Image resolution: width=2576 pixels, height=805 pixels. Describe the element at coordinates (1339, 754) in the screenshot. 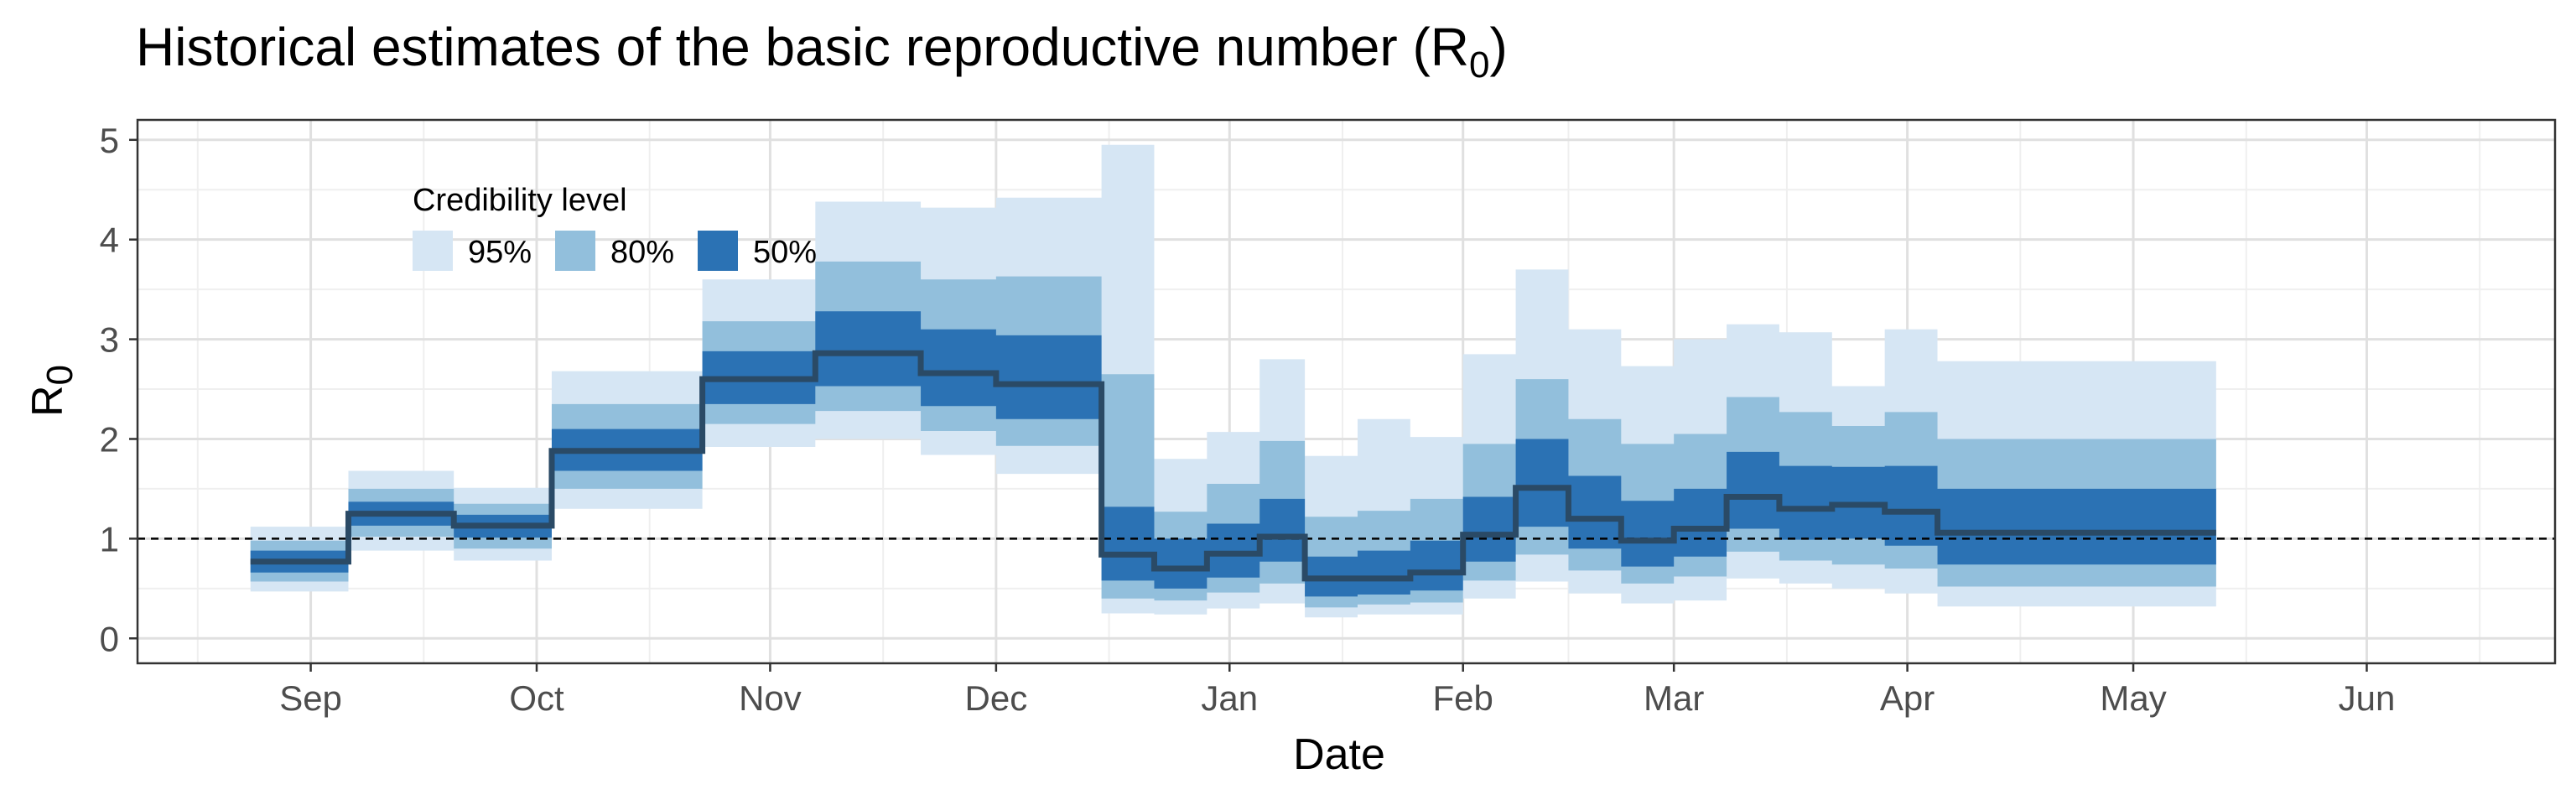

I see `x-axis-title: Date` at that location.